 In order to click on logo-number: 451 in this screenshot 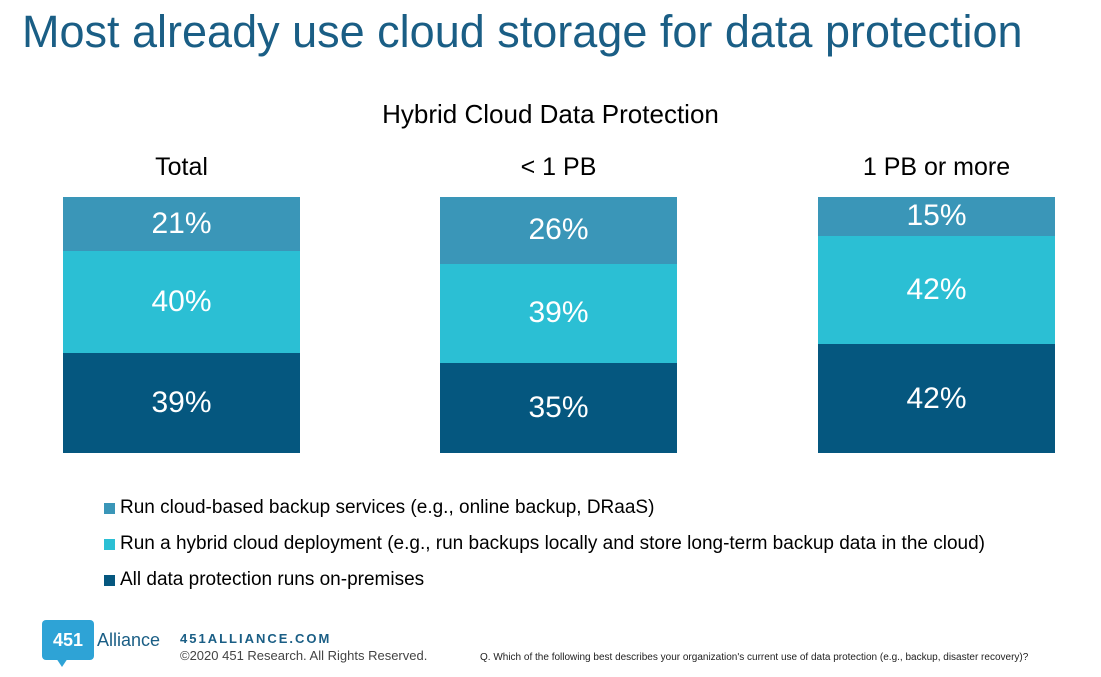, I will do `click(68, 639)`.